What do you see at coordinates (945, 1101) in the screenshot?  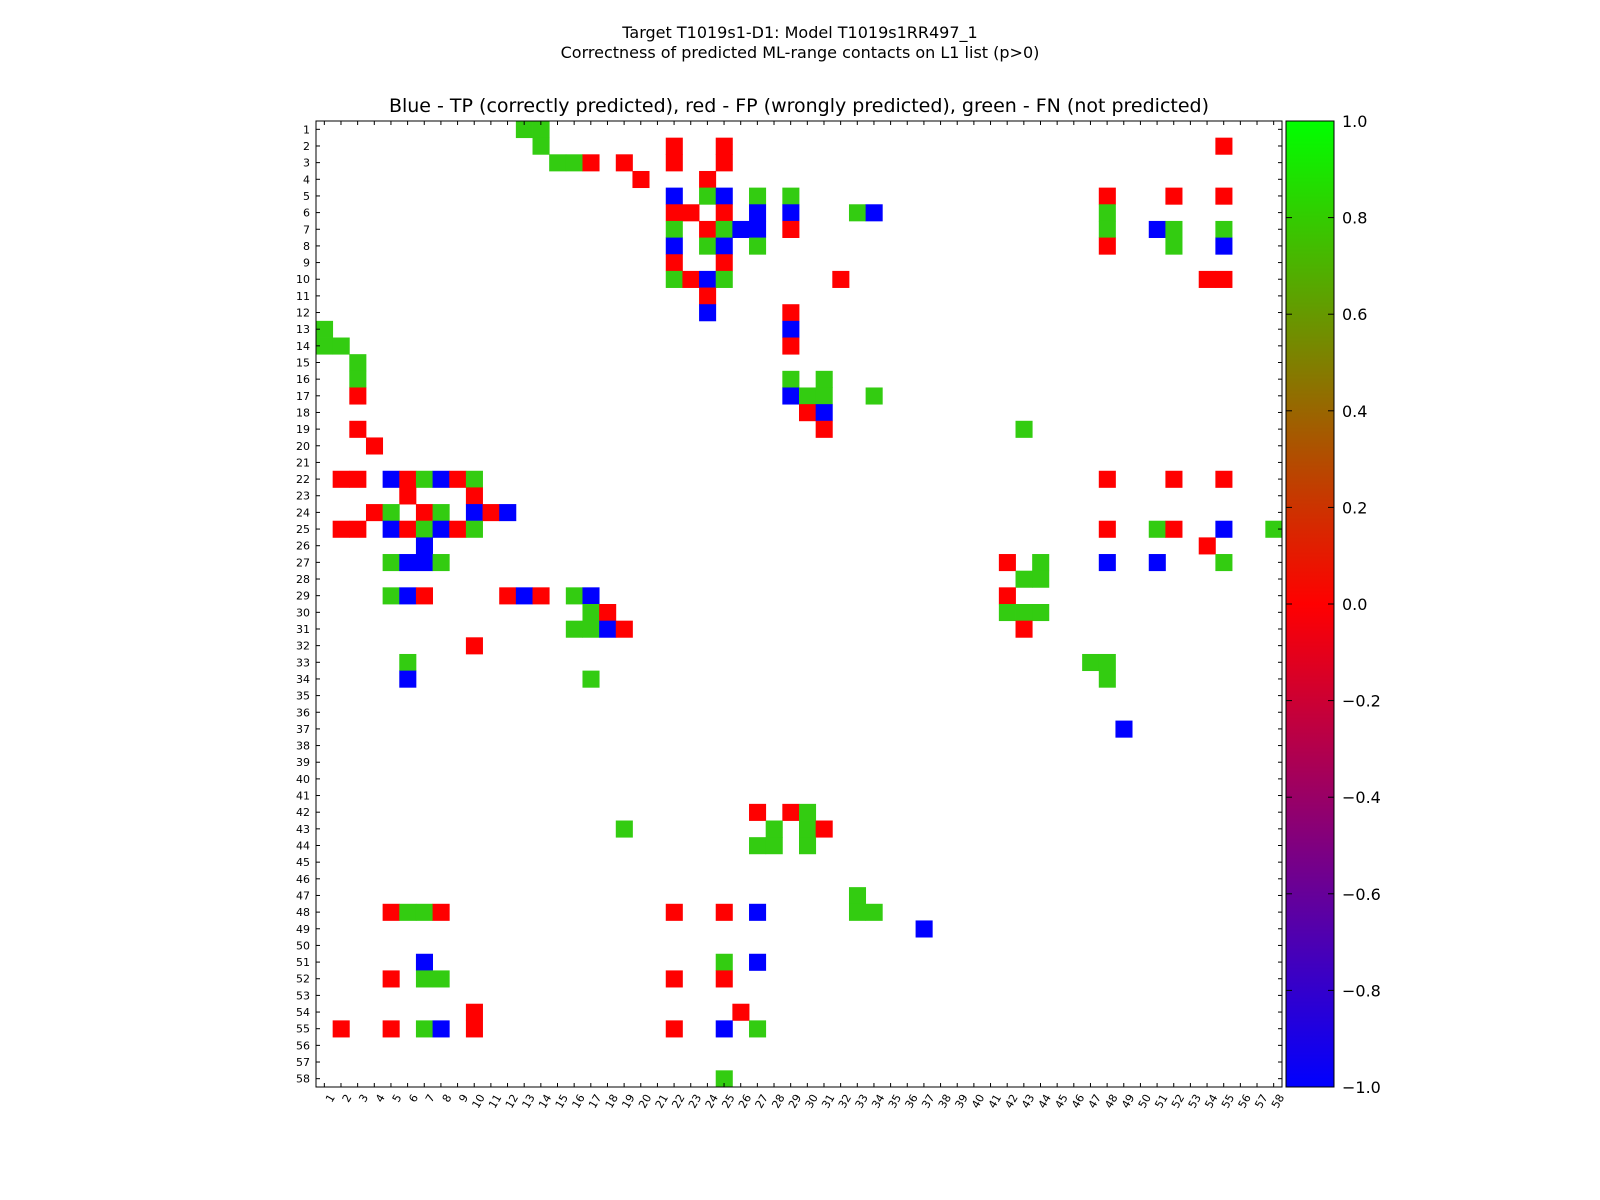 I see `x-tick-label: 38` at bounding box center [945, 1101].